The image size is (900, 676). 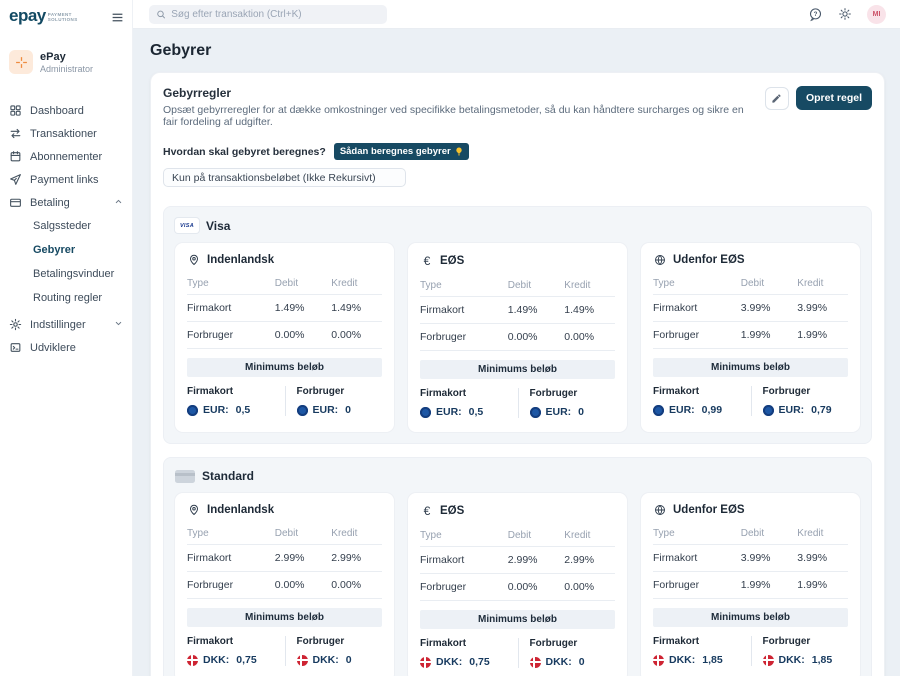 I want to click on table-row: Firmakort 1.49% 1.49%, so click(x=517, y=310).